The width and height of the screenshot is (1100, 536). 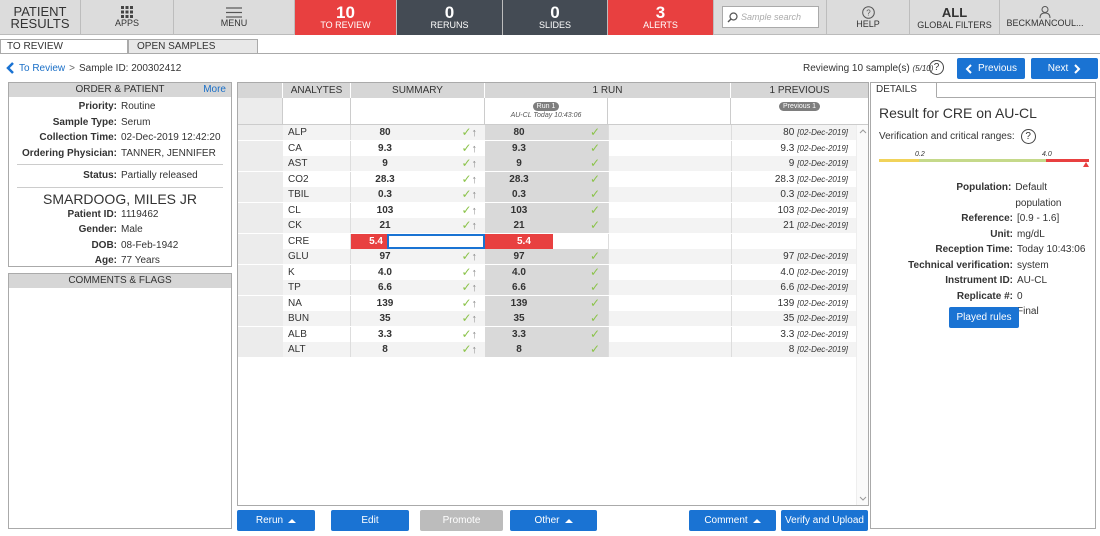 I want to click on slides-counter: 0 SLIDES, so click(x=555, y=17).